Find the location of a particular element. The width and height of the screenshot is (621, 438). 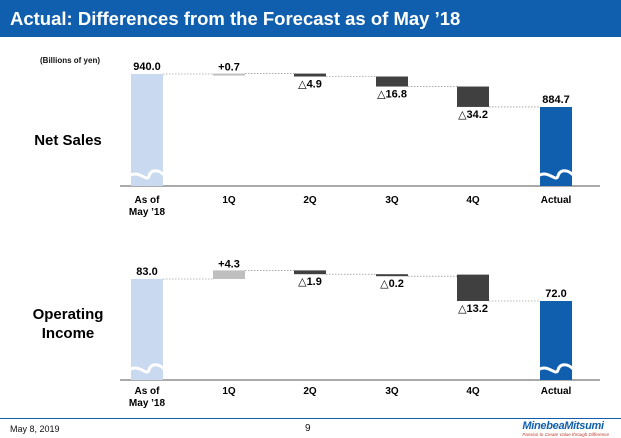

footer-date: May 8, 2019 is located at coordinates (35, 429).